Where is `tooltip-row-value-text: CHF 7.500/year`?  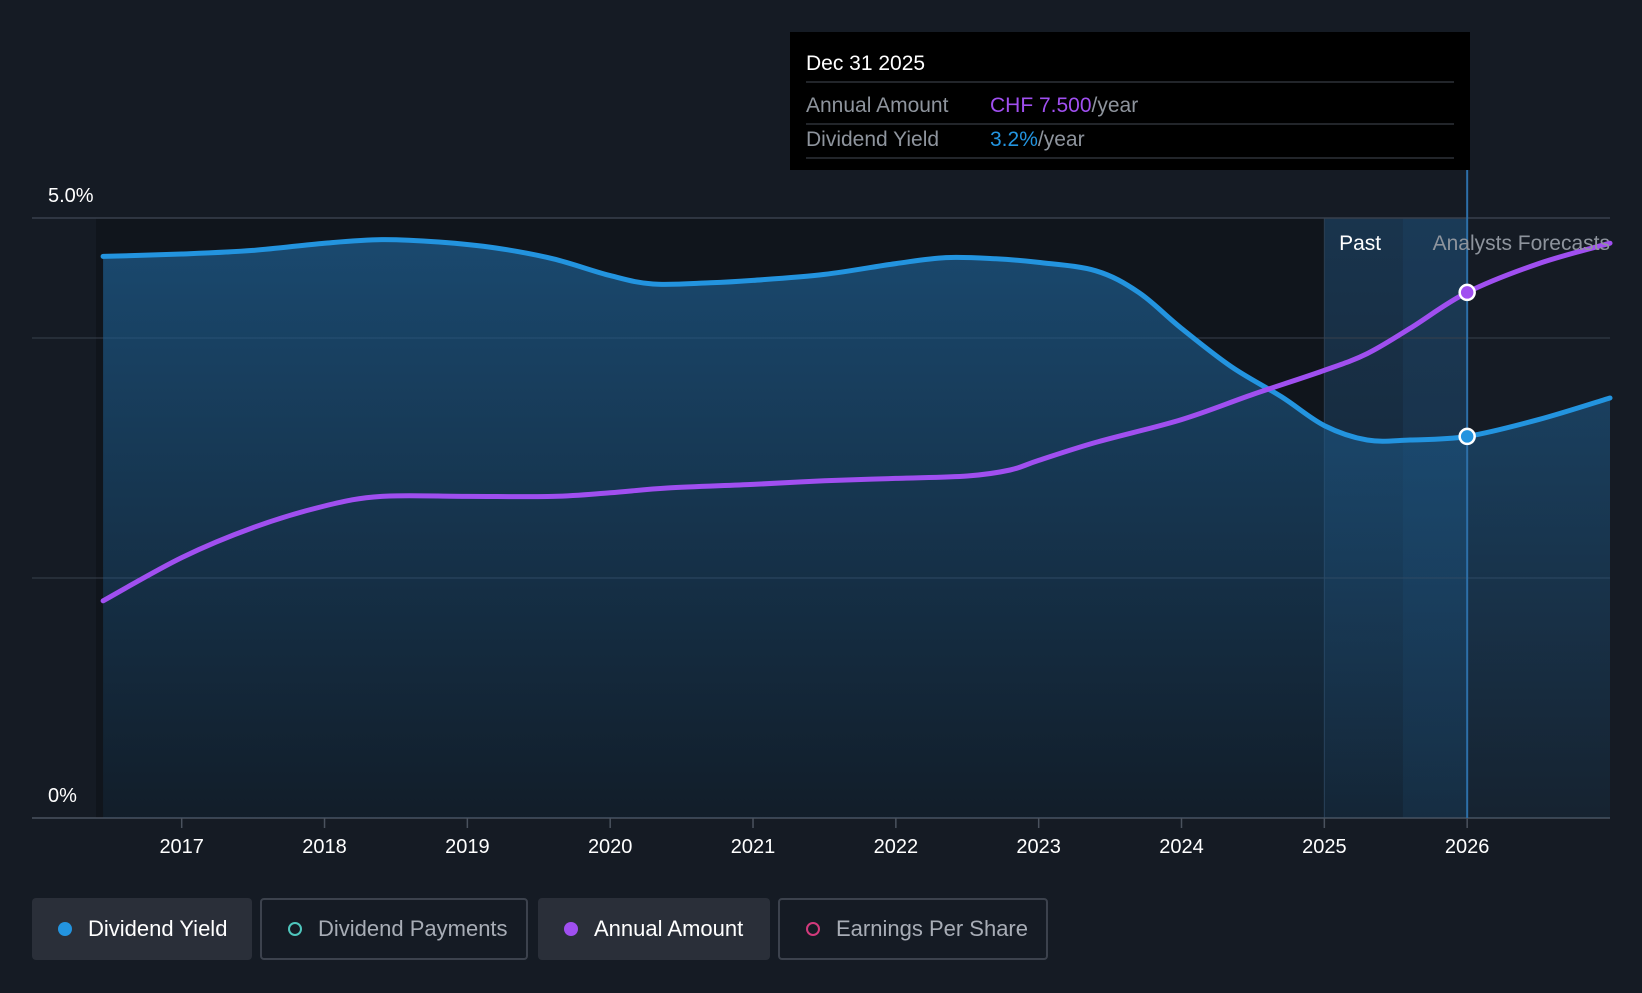
tooltip-row-value-text: CHF 7.500/year is located at coordinates (1064, 105).